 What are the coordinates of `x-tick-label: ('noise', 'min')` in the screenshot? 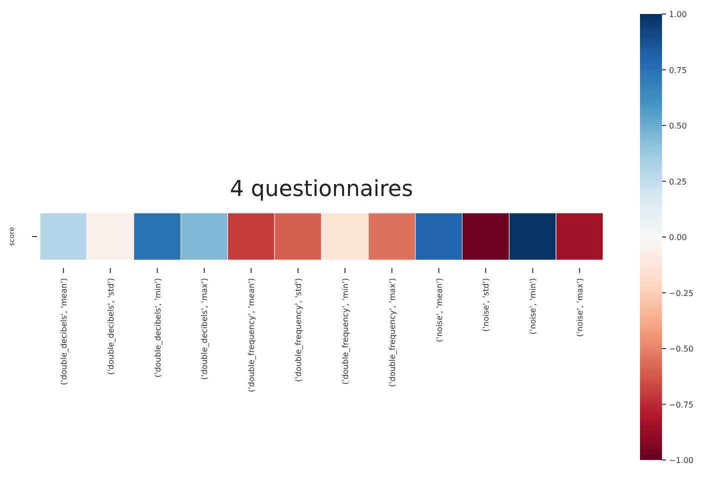 It's located at (533, 306).